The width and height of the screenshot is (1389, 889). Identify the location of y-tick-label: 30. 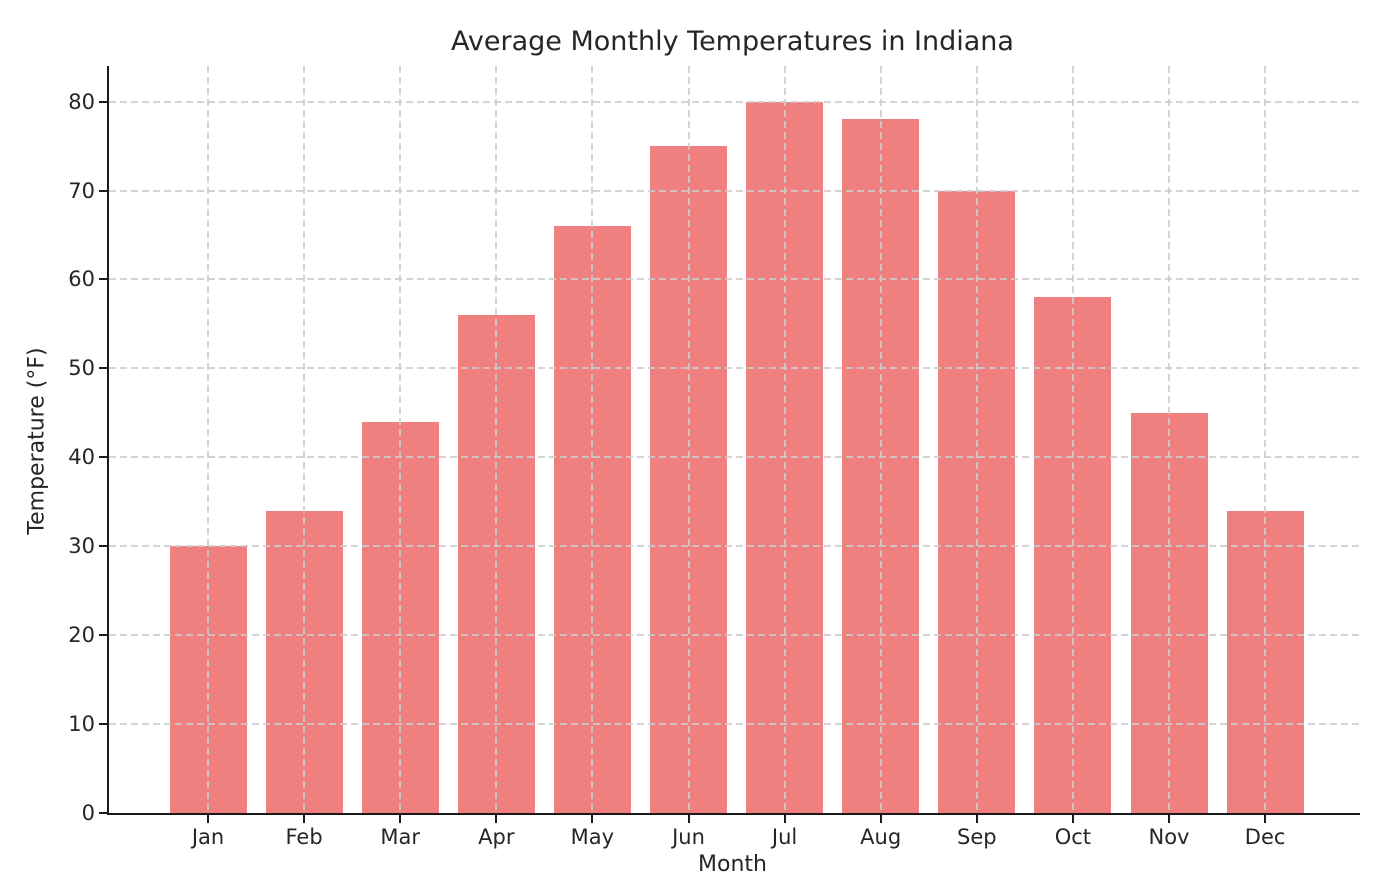
(81, 546).